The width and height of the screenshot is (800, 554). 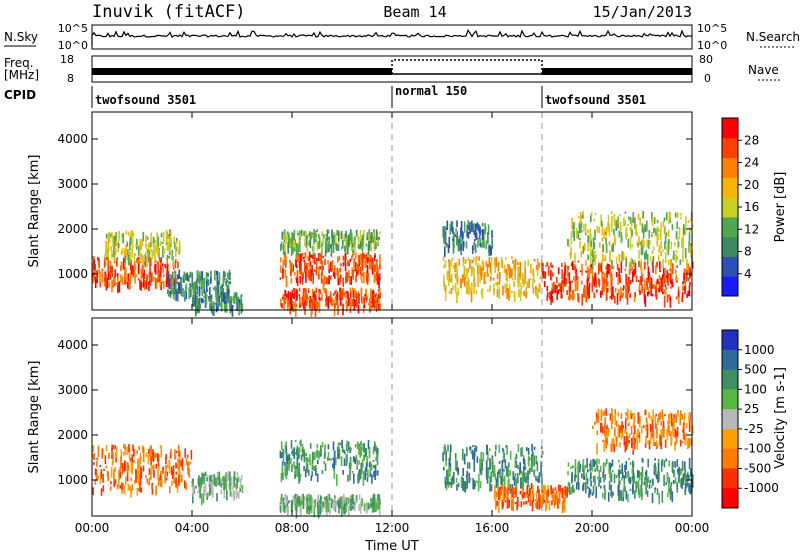 What do you see at coordinates (72, 229) in the screenshot?
I see `power-y-tick-label: 2000` at bounding box center [72, 229].